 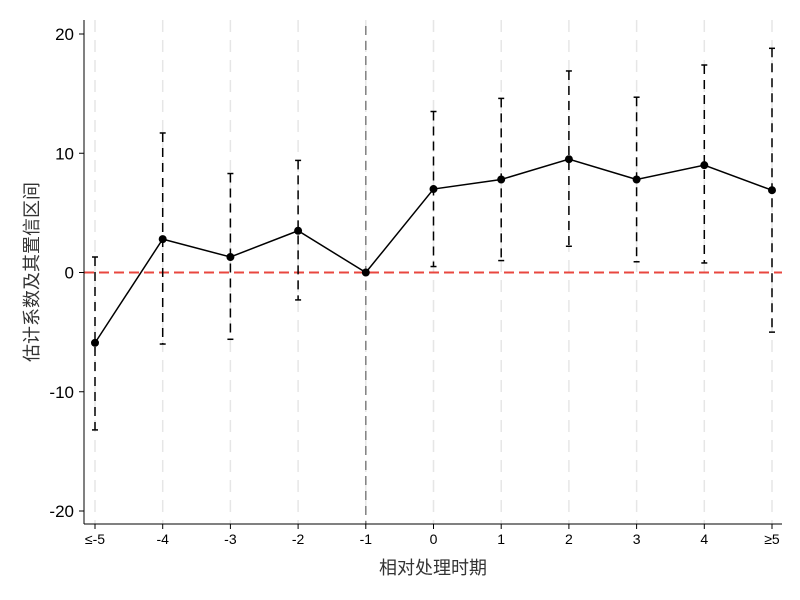 What do you see at coordinates (95, 539) in the screenshot?
I see `x-tick-label-0: ≤-5` at bounding box center [95, 539].